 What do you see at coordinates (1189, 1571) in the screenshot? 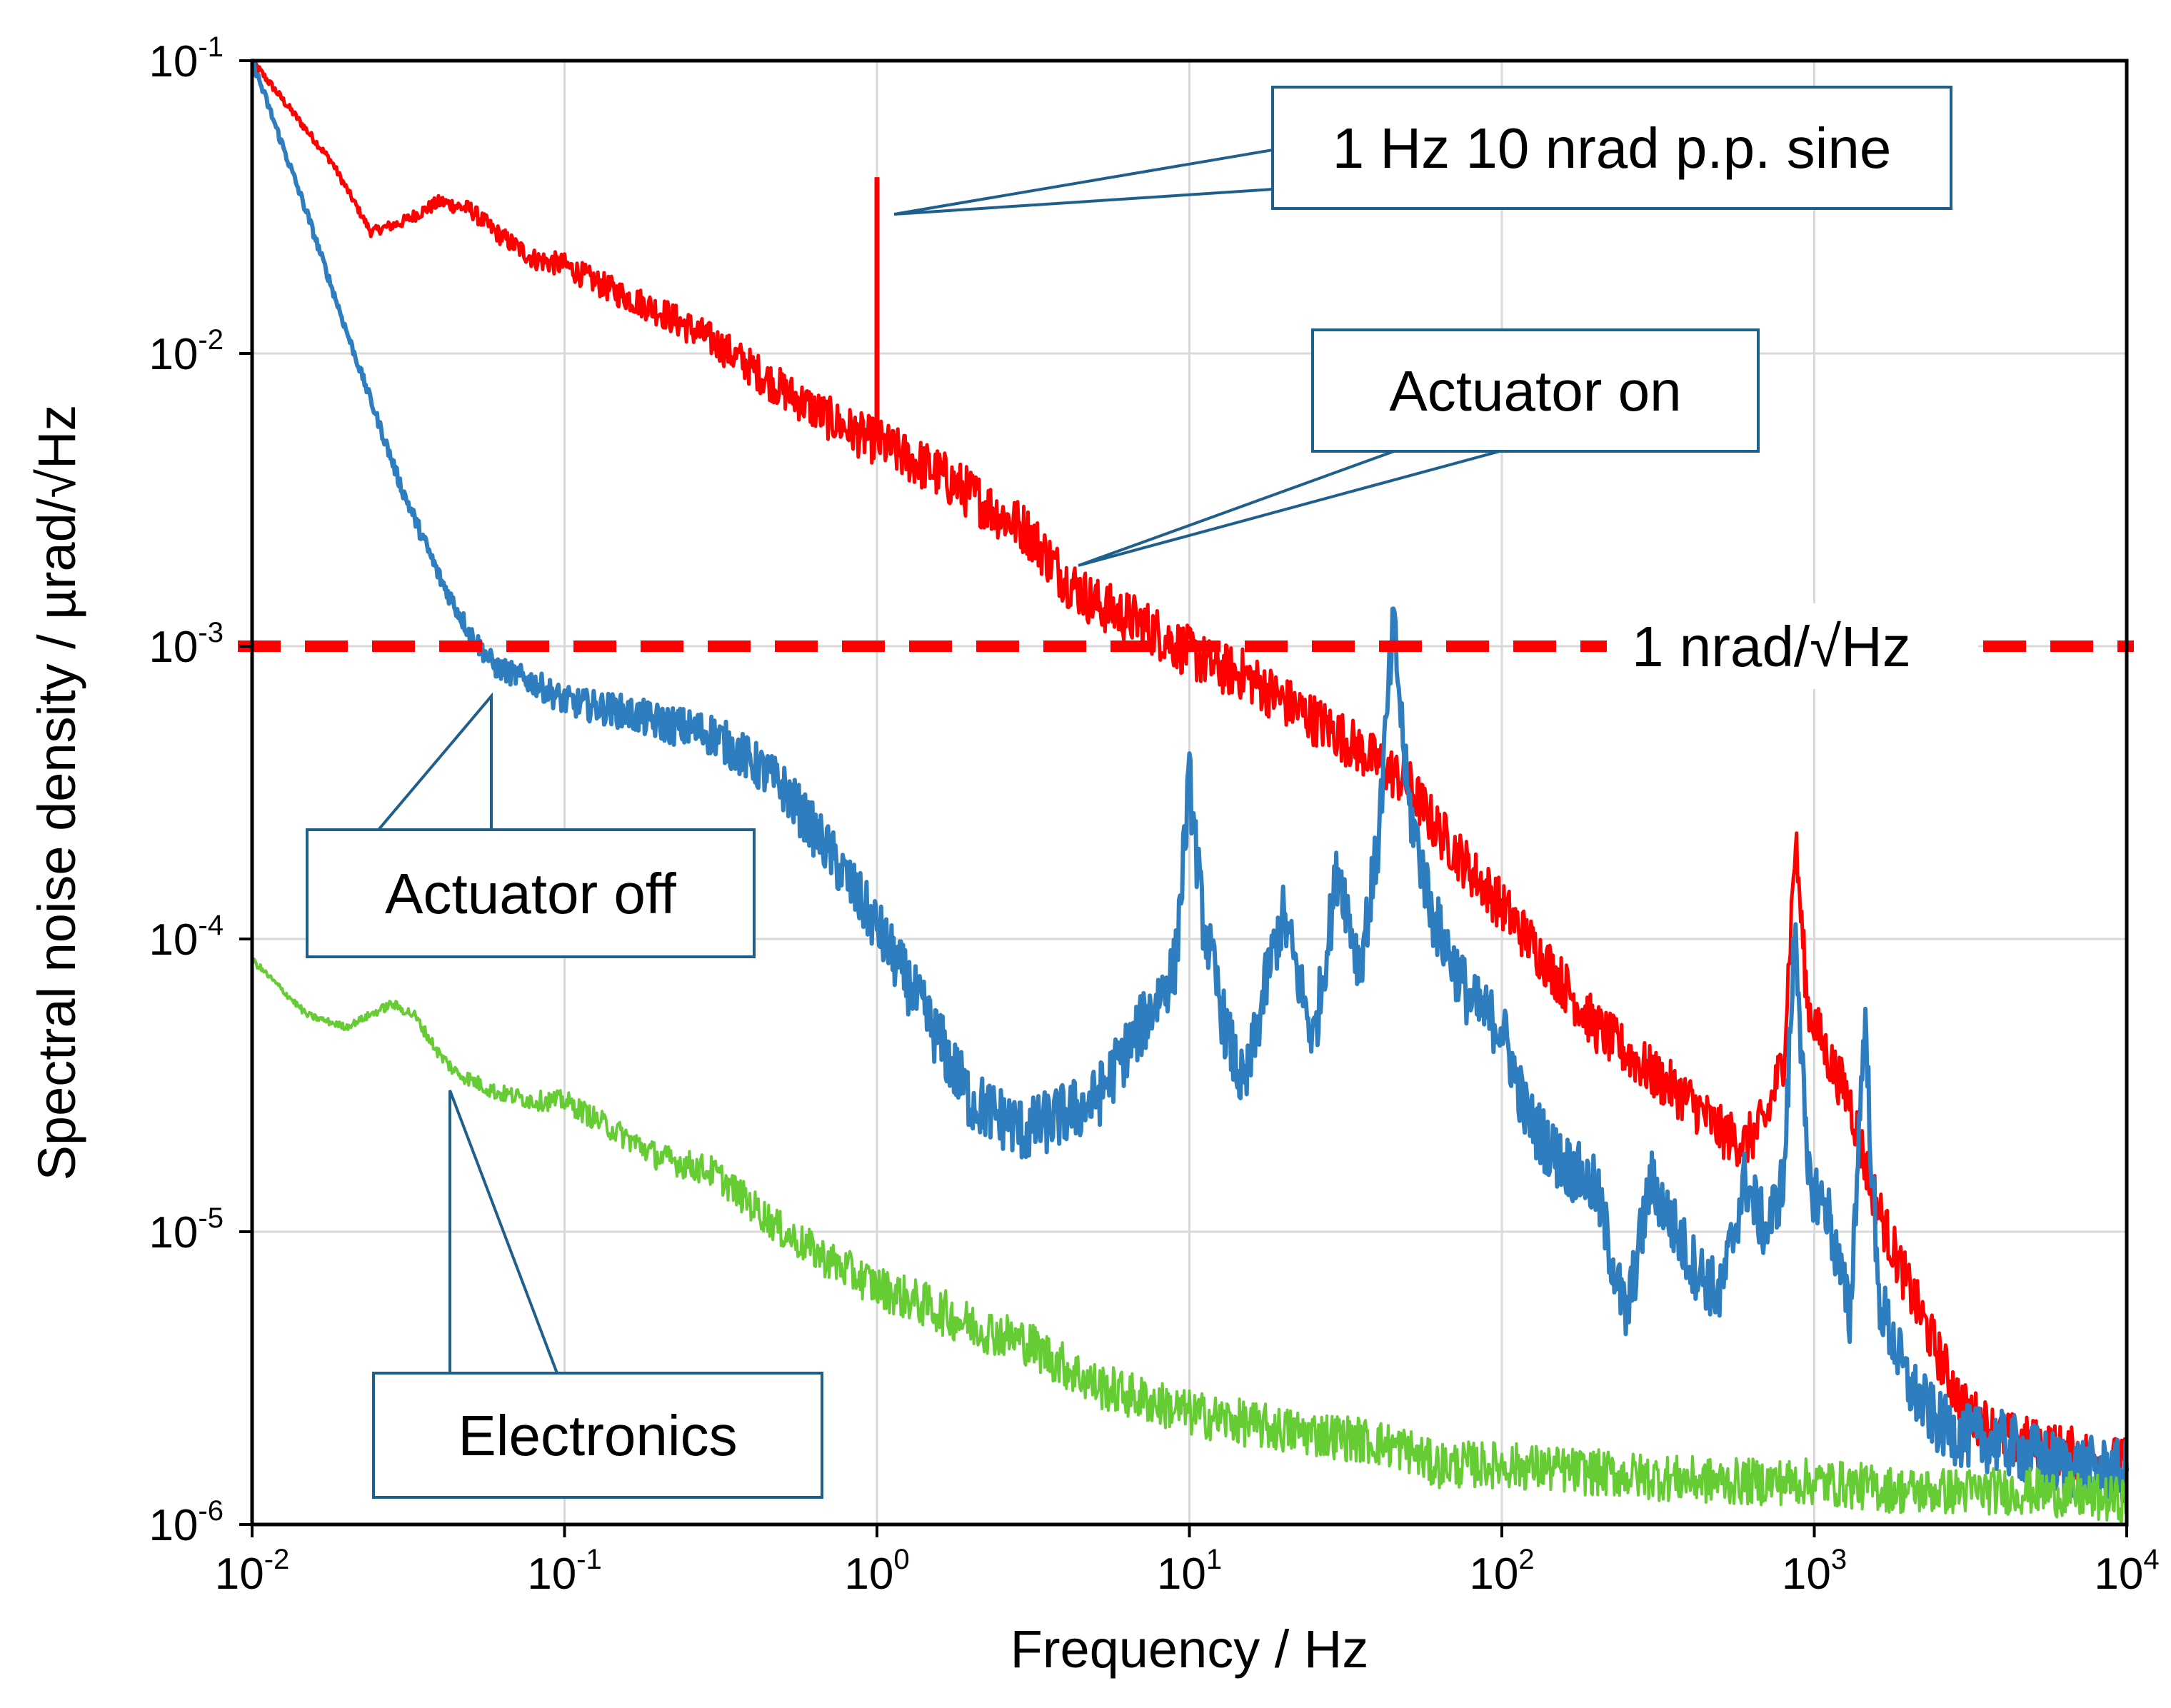
I see `x-tick-label: 10¹` at bounding box center [1189, 1571].